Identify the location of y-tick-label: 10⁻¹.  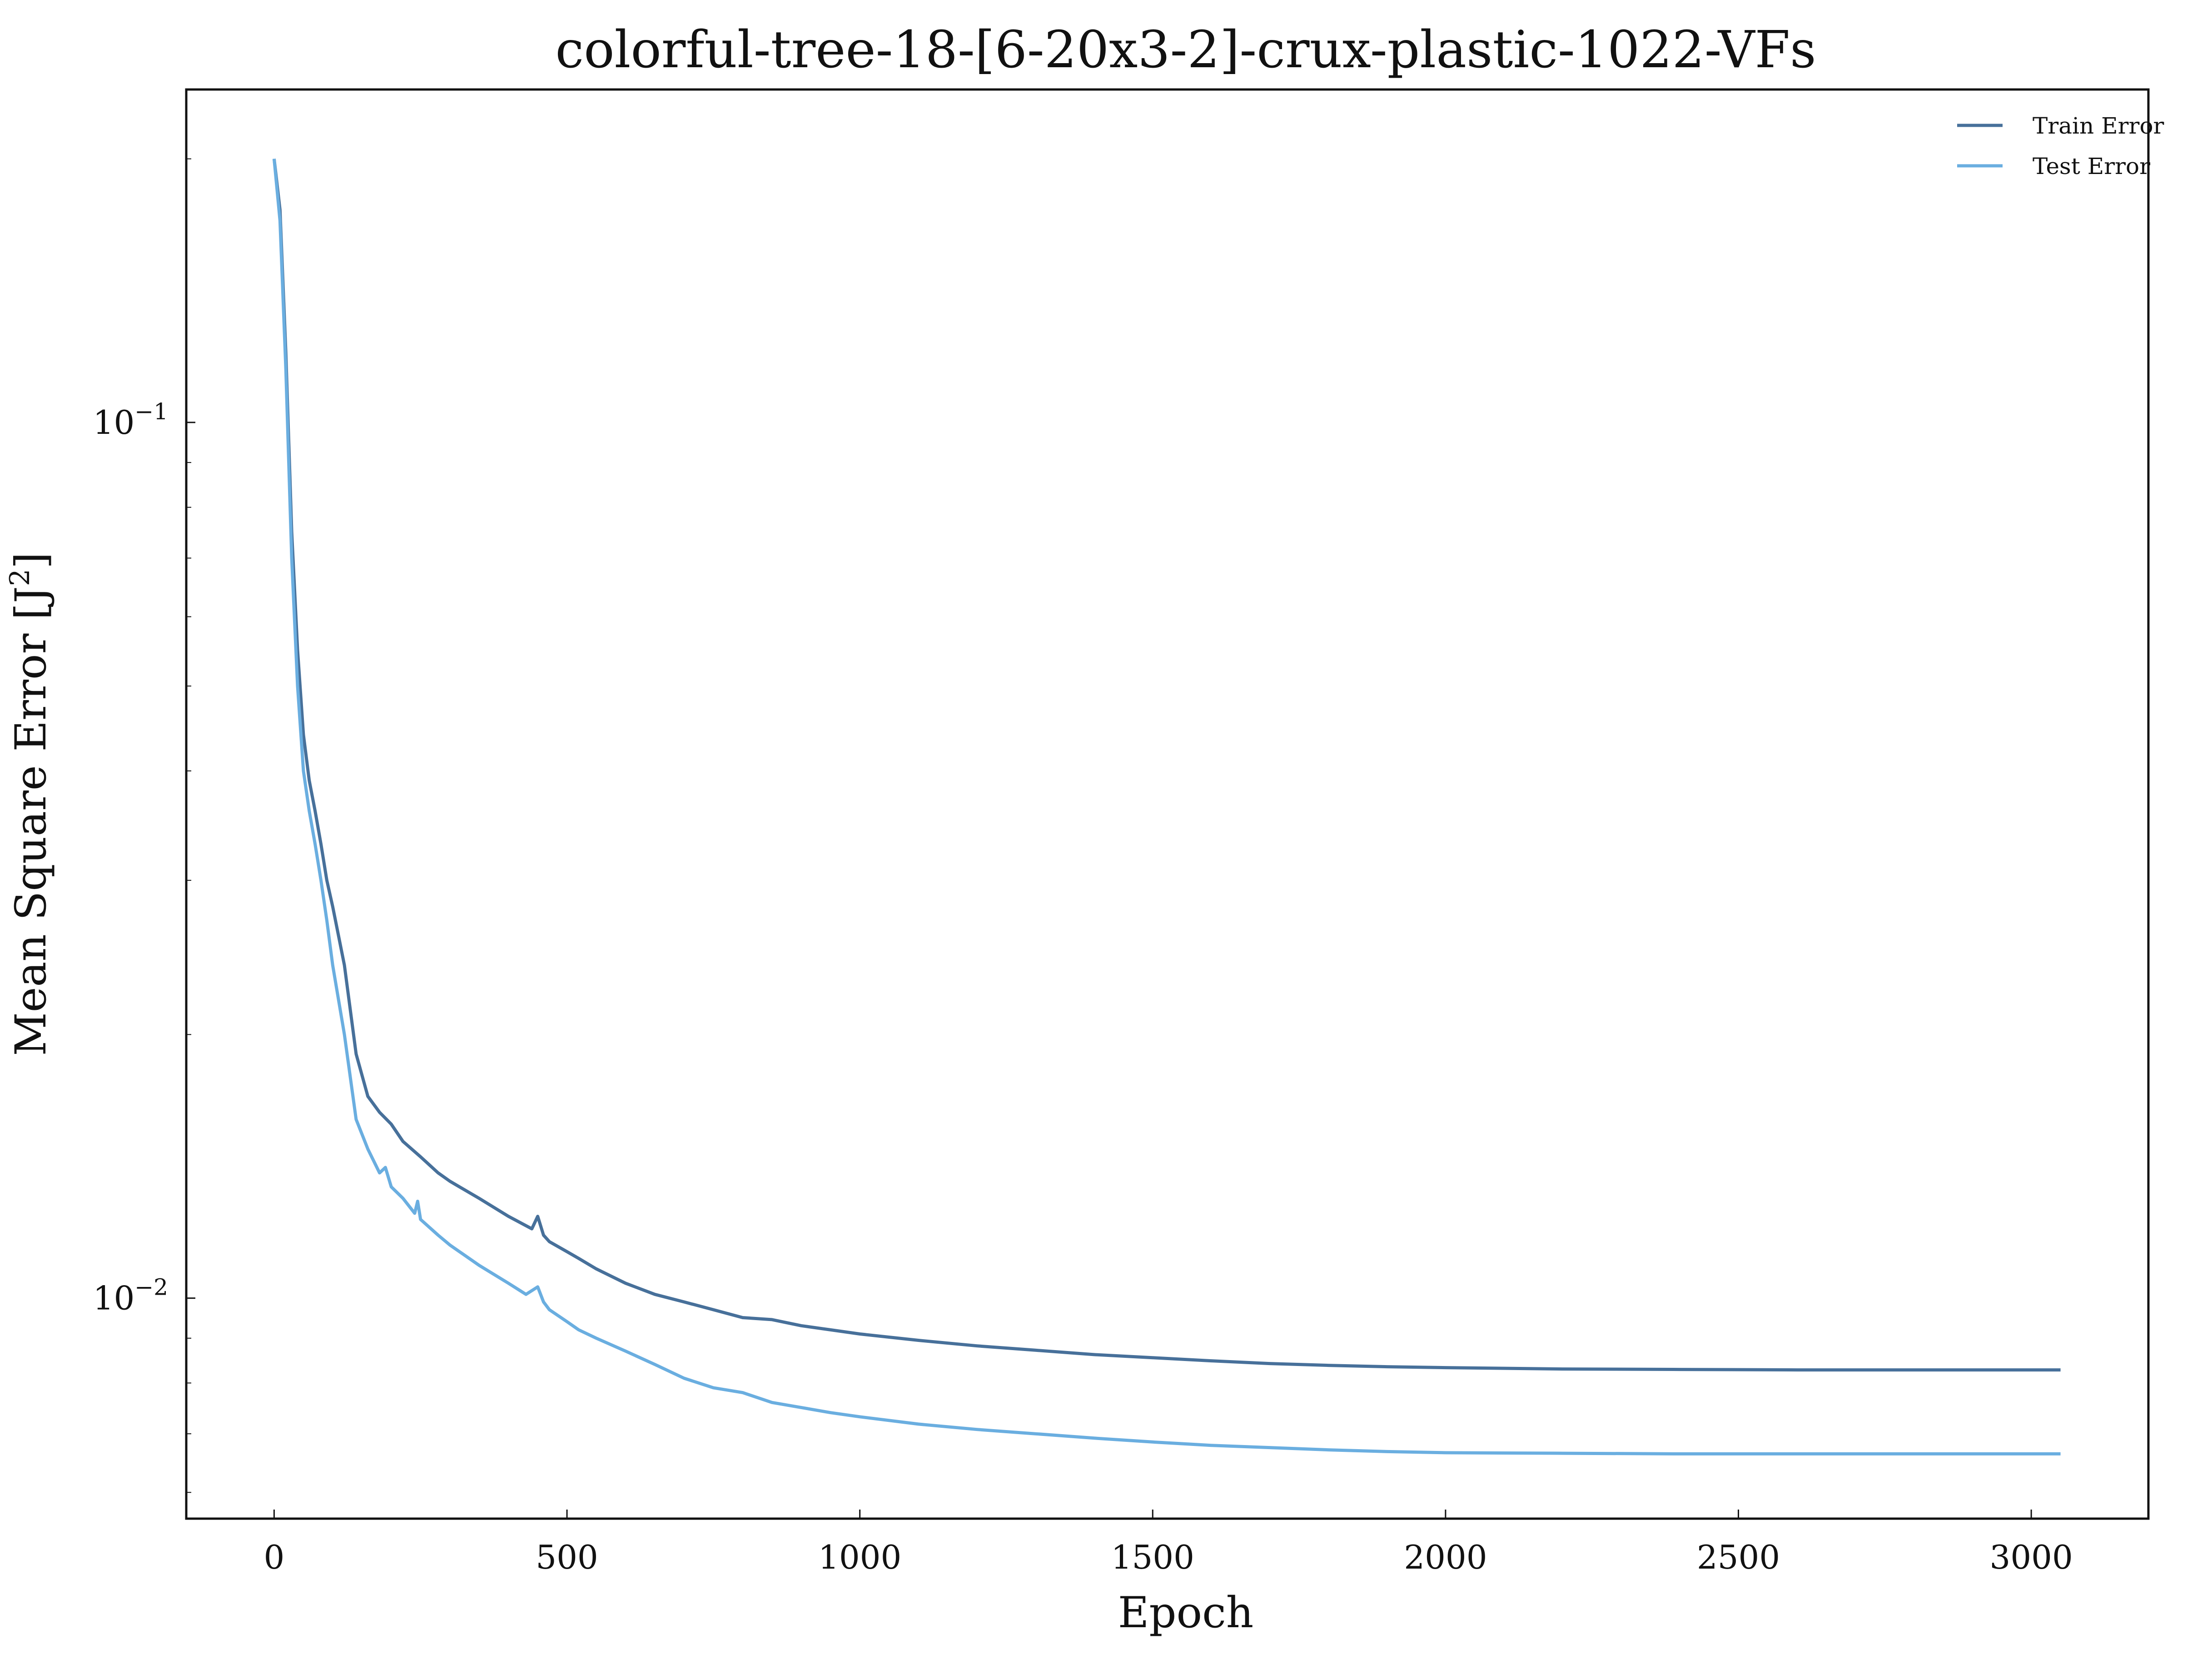
(130, 420).